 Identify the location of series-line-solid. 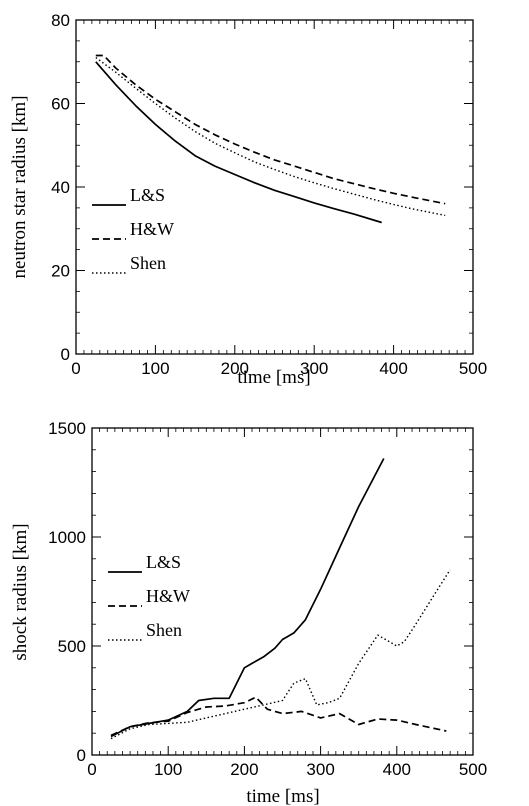
(238, 142).